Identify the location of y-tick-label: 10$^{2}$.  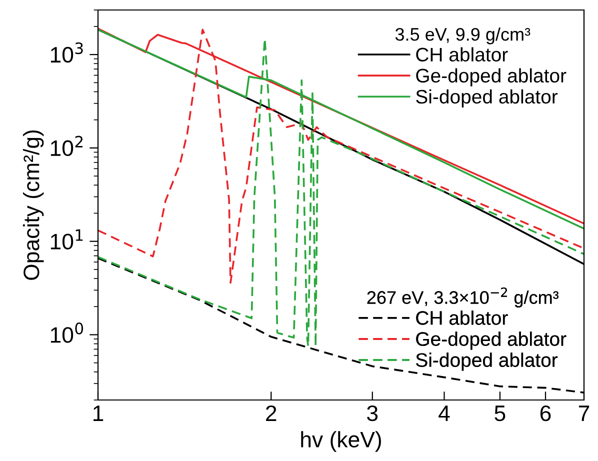
(66, 146).